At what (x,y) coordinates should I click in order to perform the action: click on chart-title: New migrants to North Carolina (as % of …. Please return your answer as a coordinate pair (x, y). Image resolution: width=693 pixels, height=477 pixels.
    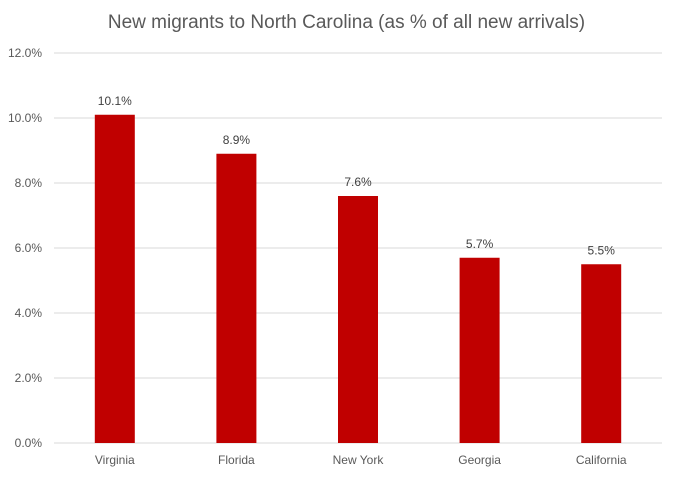
    Looking at the image, I should click on (346, 22).